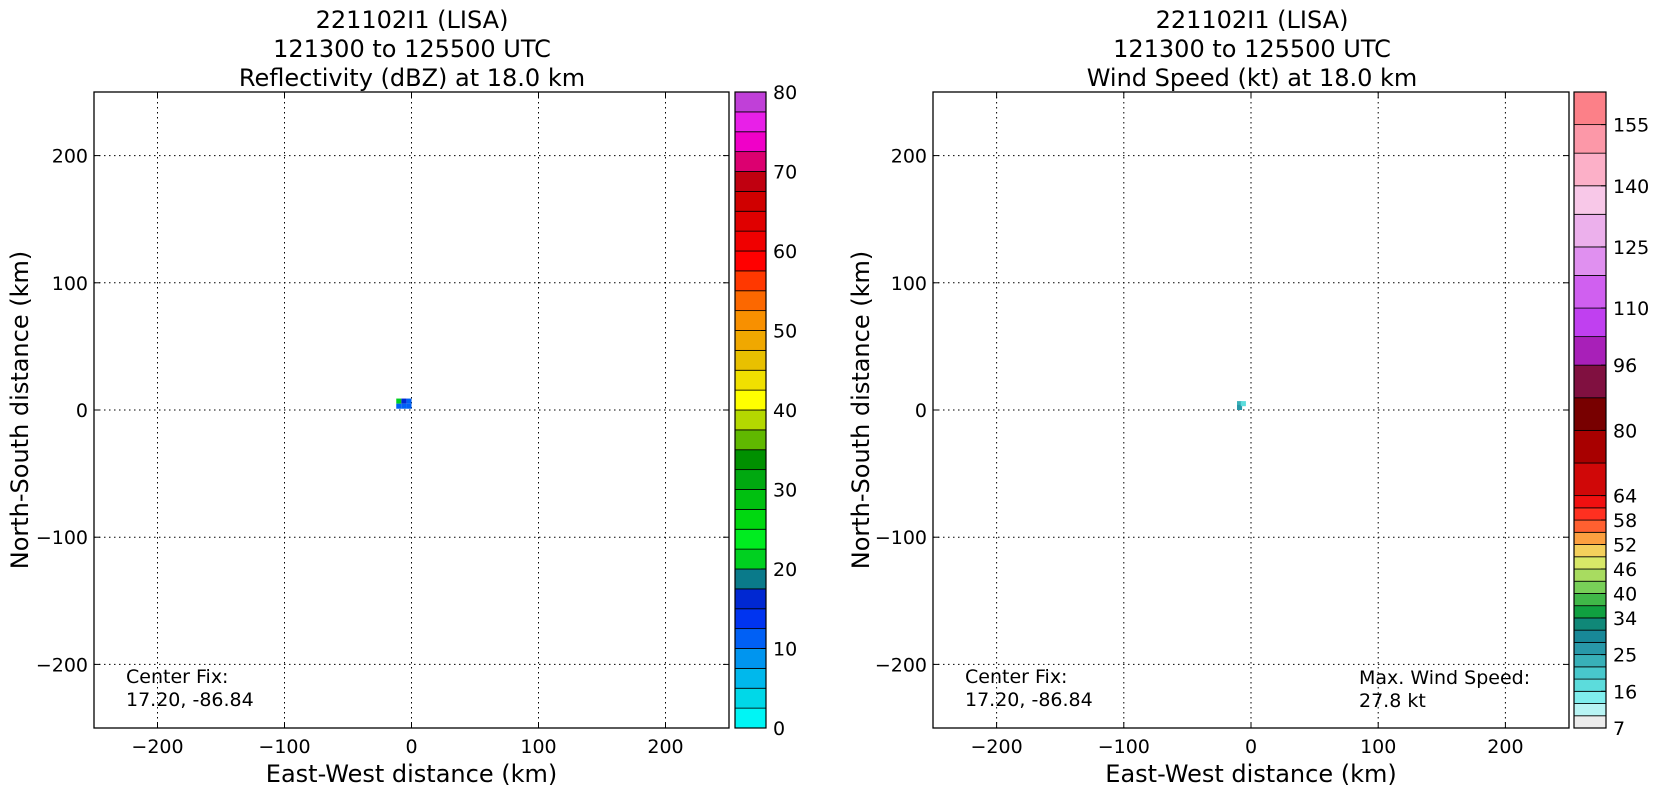 This screenshot has width=1655, height=787. What do you see at coordinates (1625, 619) in the screenshot?
I see `colorbar-tick-label: 34` at bounding box center [1625, 619].